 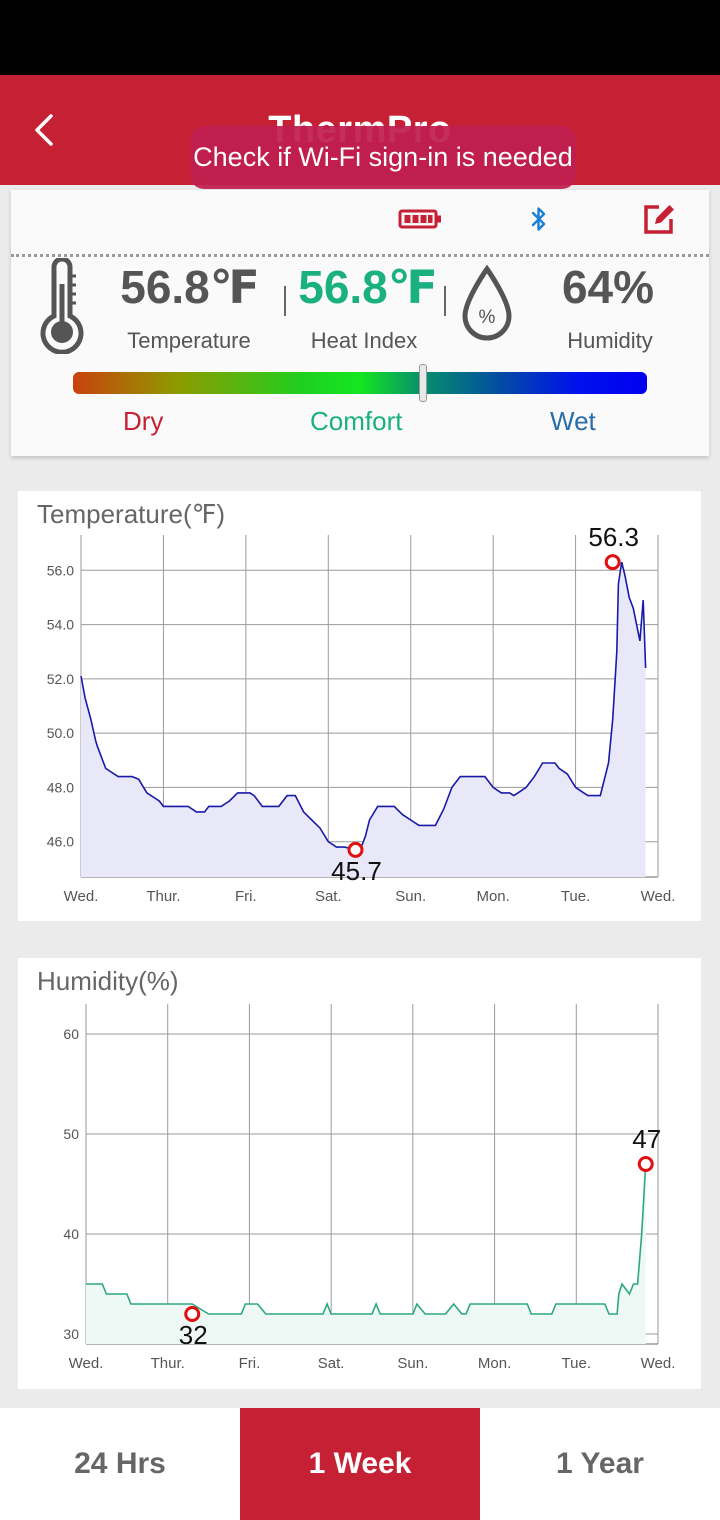 I want to click on status-bar, so click(x=360, y=37).